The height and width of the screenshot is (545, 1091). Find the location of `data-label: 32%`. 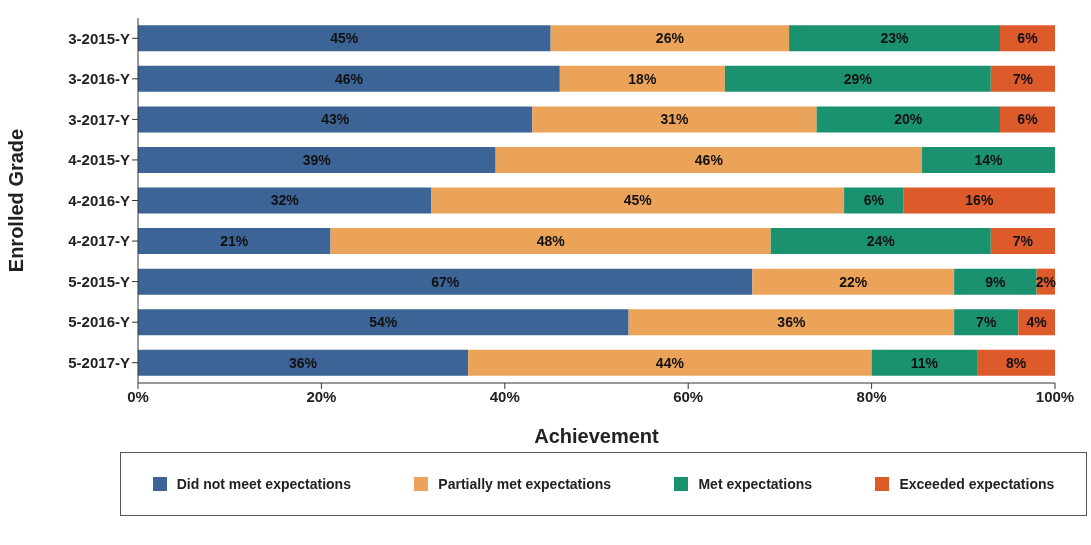

data-label: 32% is located at coordinates (285, 200).